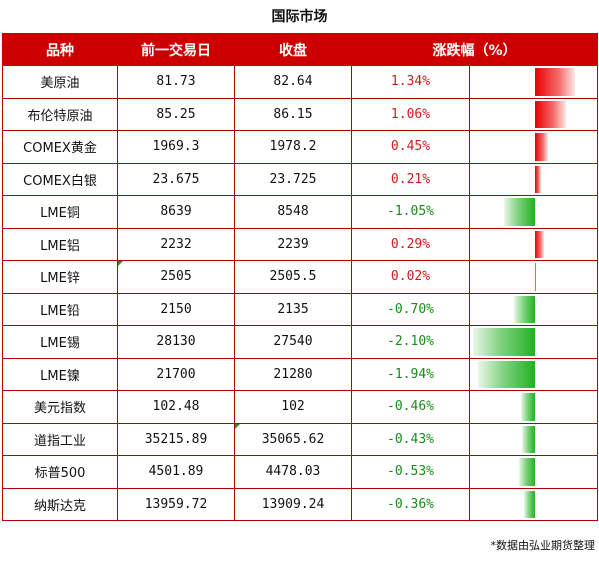  What do you see at coordinates (60, 179) in the screenshot?
I see `cell-name: COMEX白银` at bounding box center [60, 179].